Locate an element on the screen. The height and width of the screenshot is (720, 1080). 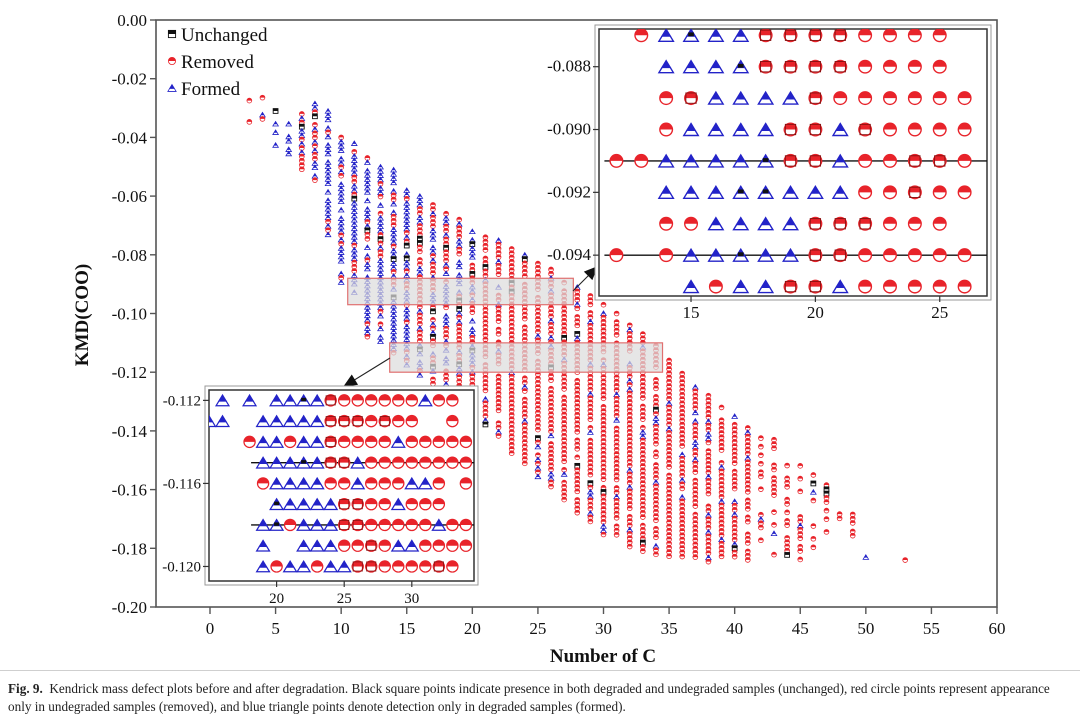
arrow-to-lower-inset is located at coordinates (366, 372).